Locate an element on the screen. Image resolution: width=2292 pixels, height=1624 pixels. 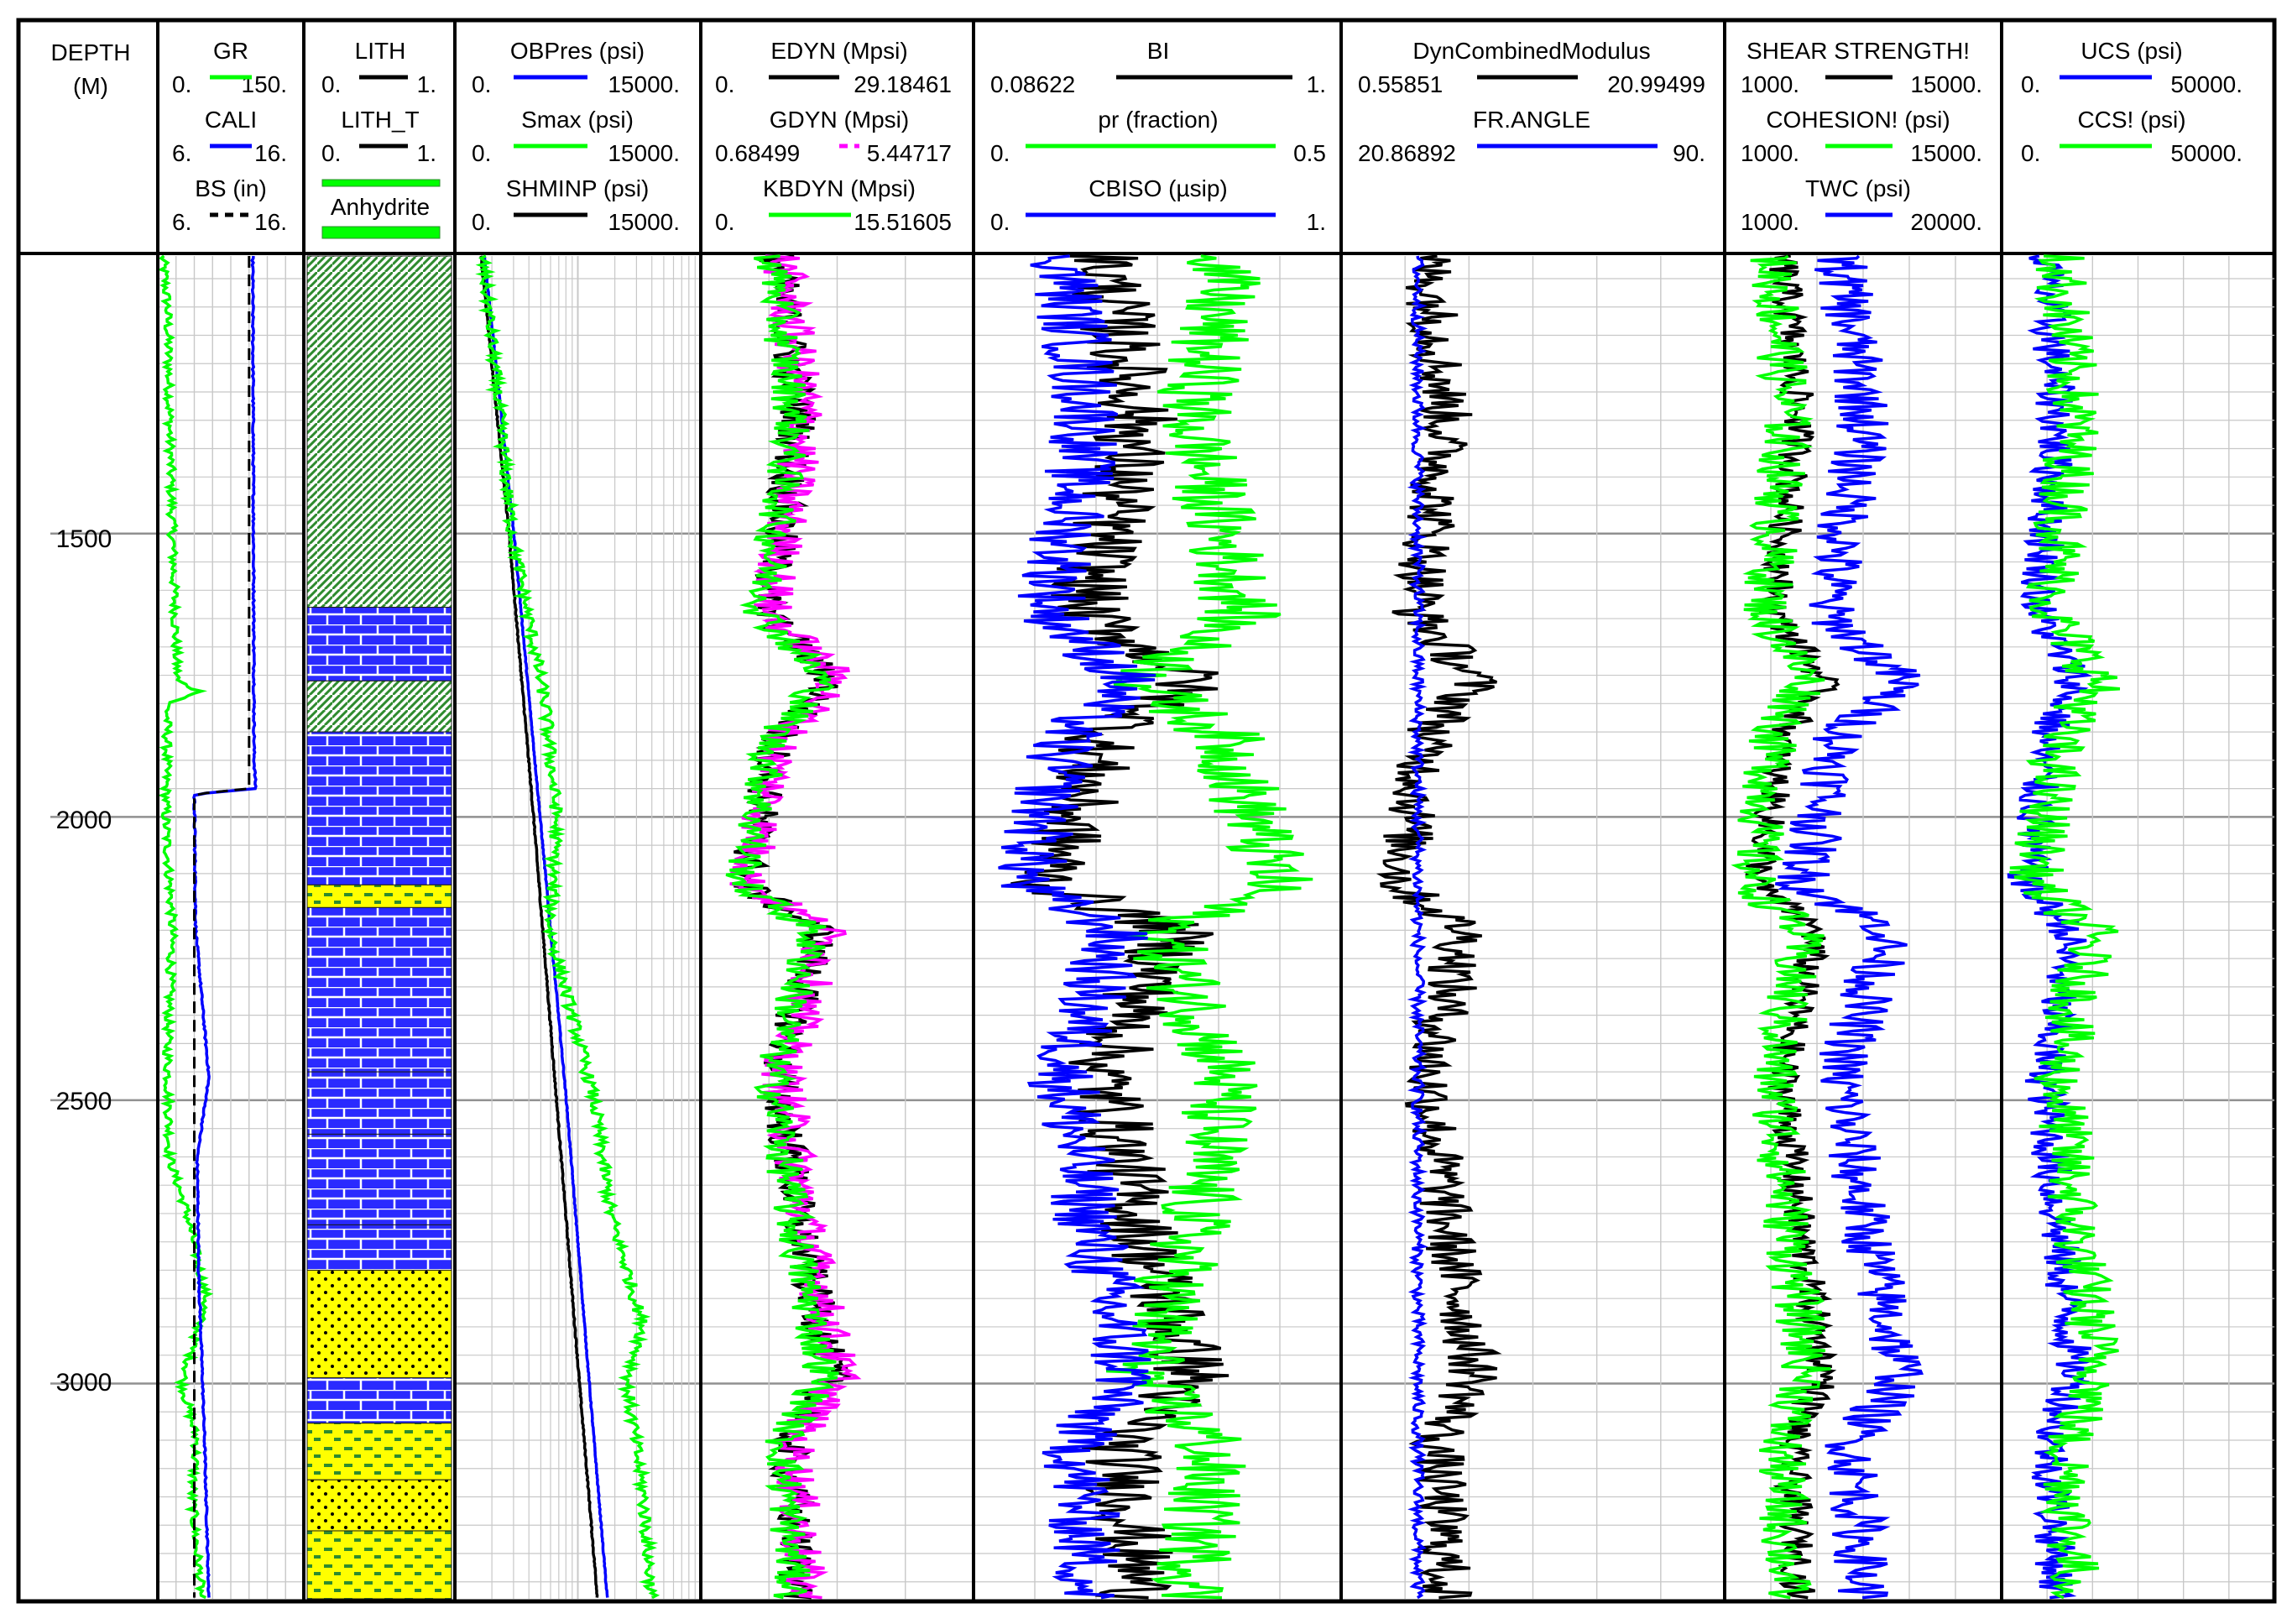
curve-max: 15.51605 is located at coordinates (903, 222).